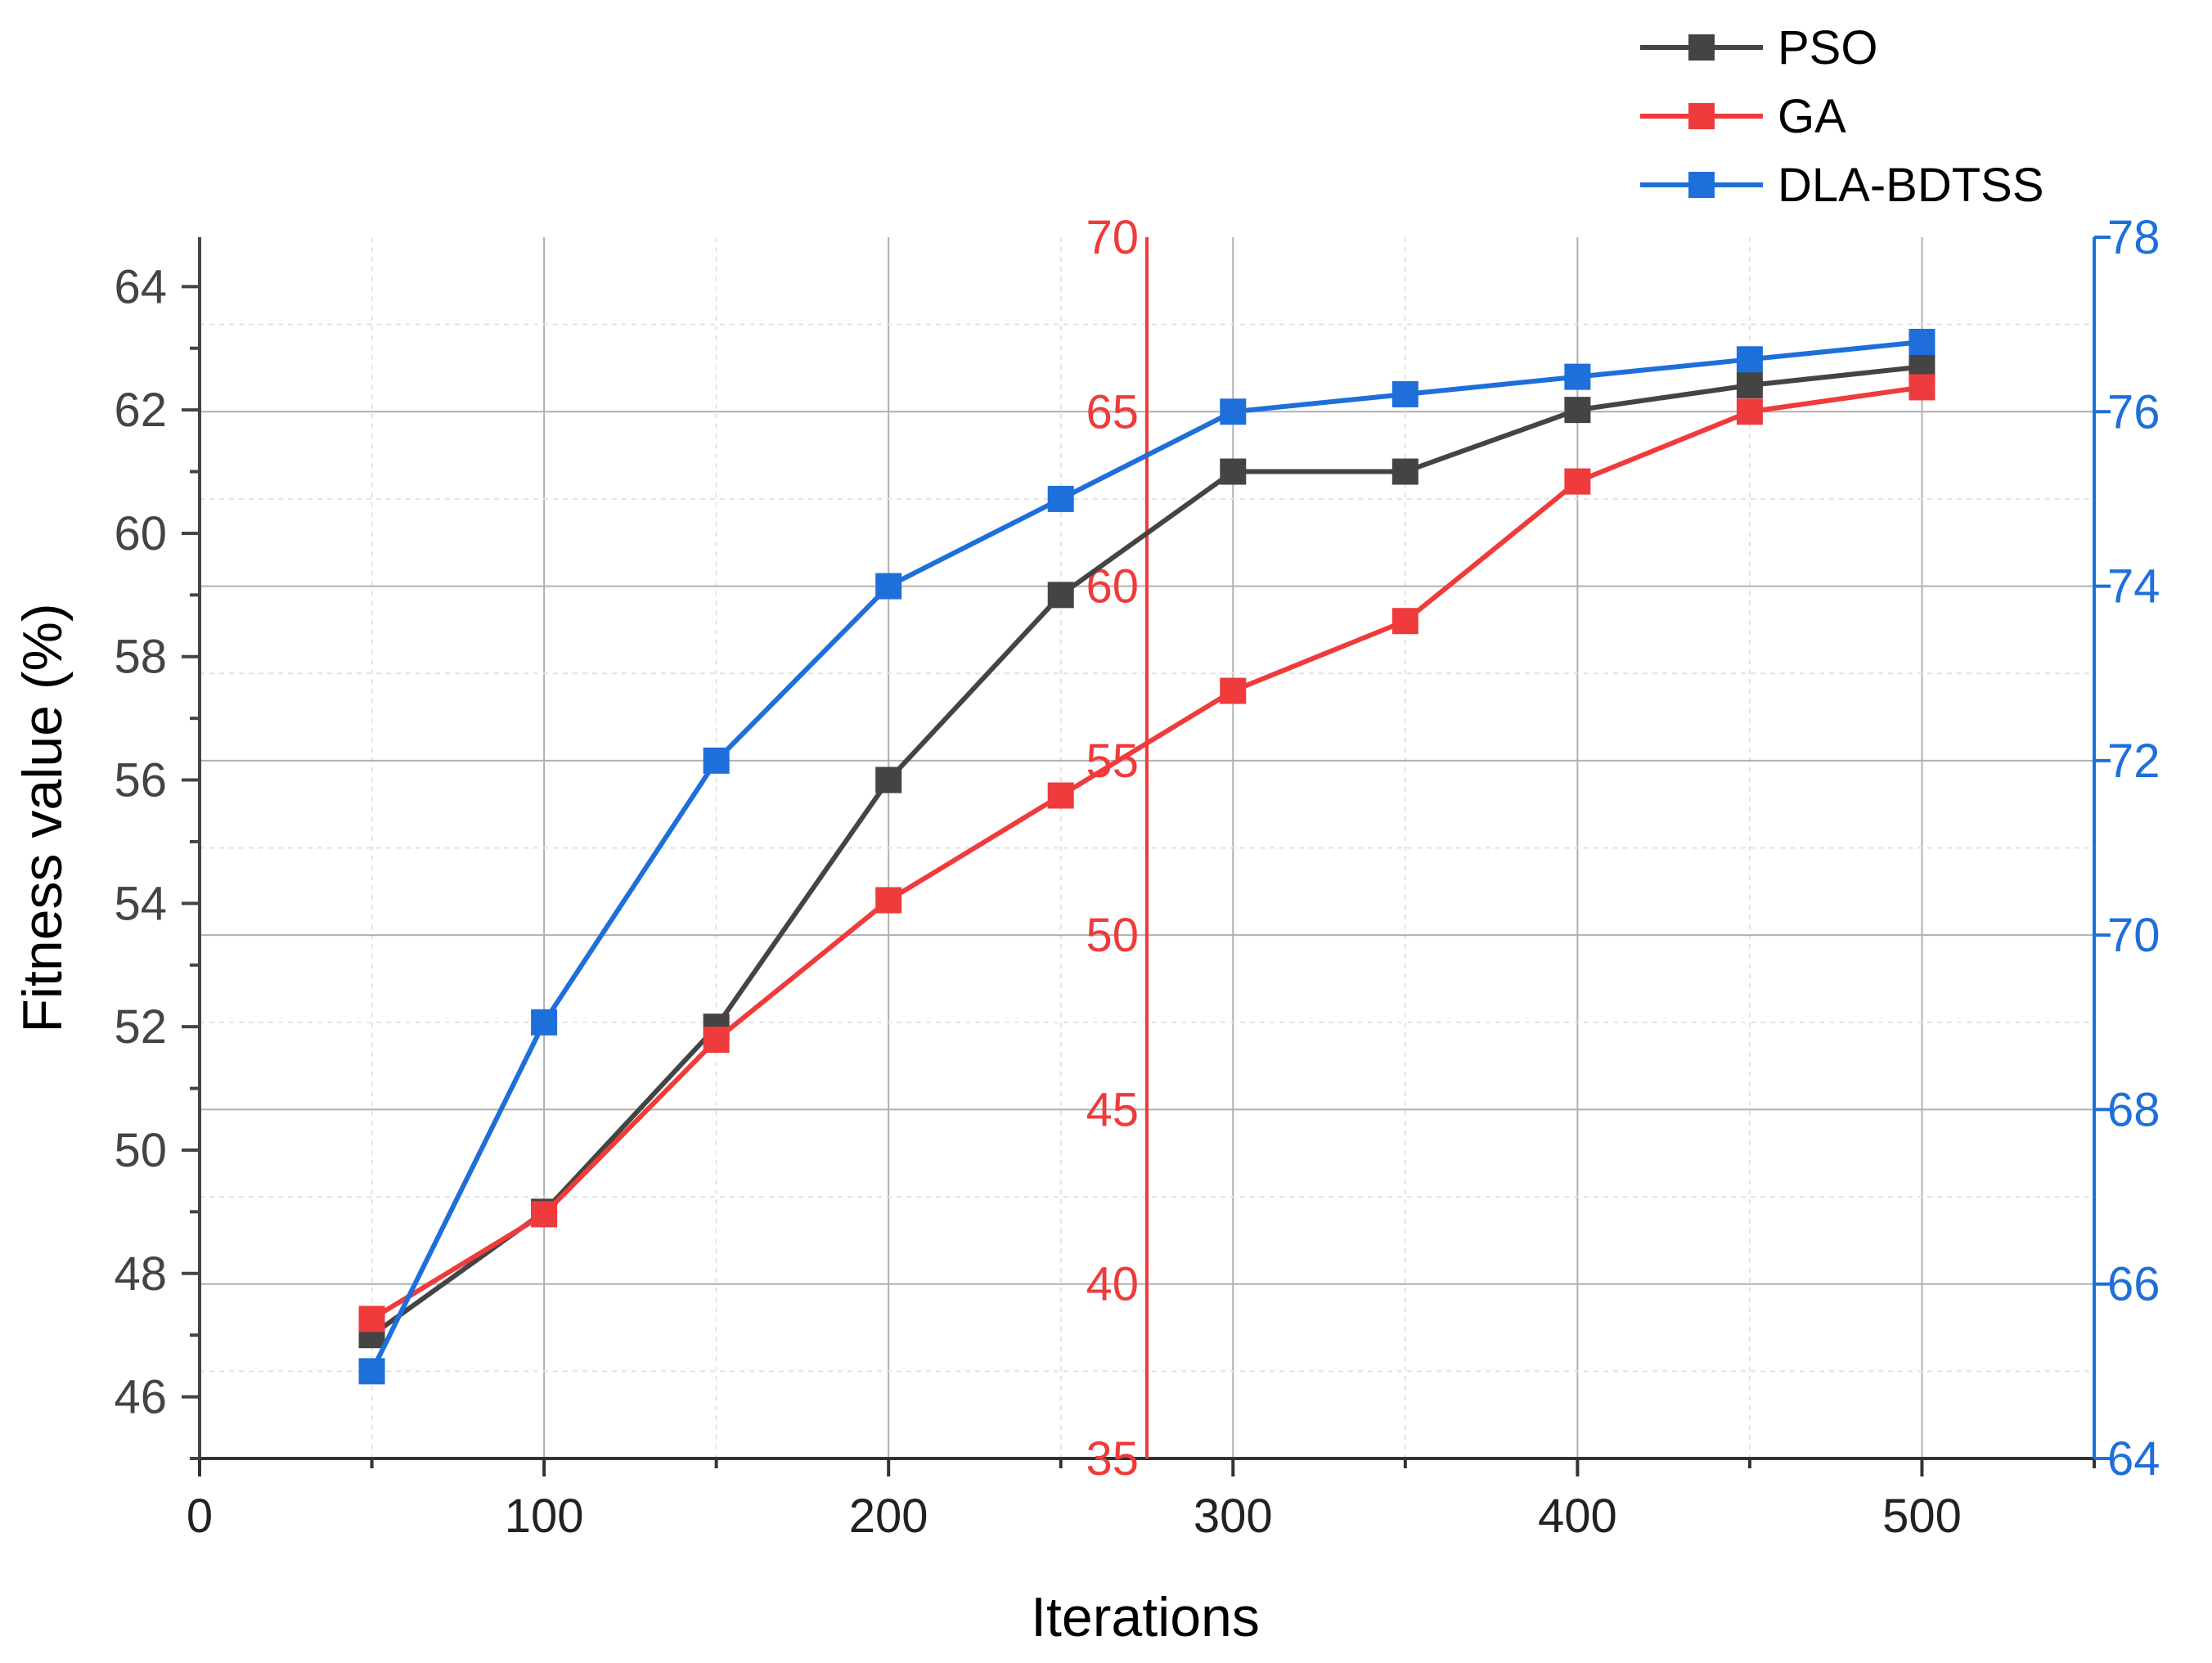  I want to click on mid-tick-label: 65, so click(1112, 411).